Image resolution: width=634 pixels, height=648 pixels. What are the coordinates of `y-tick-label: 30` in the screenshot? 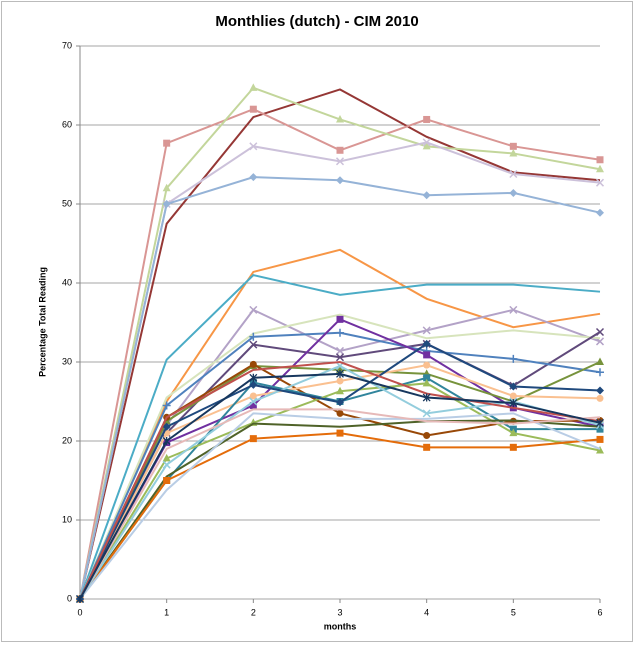 It's located at (67, 361).